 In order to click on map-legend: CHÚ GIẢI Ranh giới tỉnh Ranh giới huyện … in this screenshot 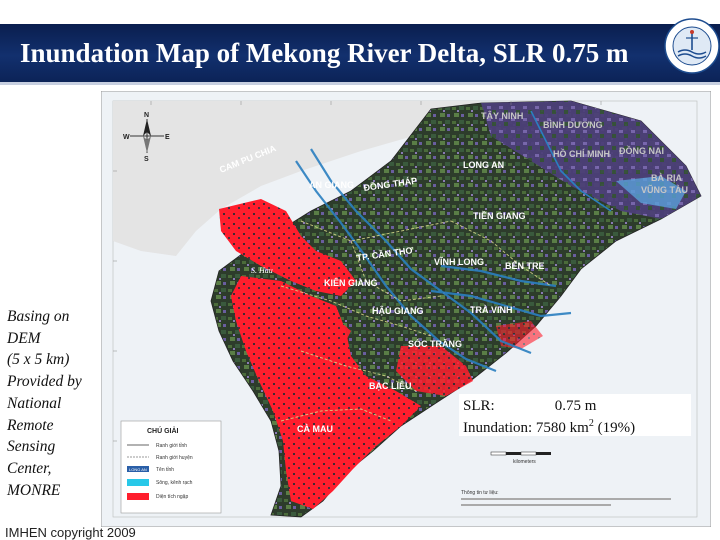, I will do `click(171, 467)`.